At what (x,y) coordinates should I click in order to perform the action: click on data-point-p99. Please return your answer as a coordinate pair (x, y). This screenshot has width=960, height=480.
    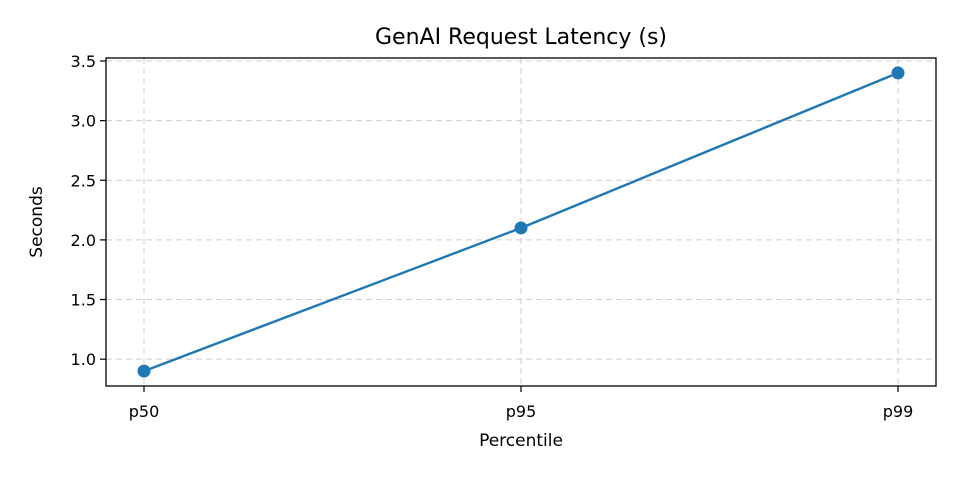
    Looking at the image, I should click on (898, 73).